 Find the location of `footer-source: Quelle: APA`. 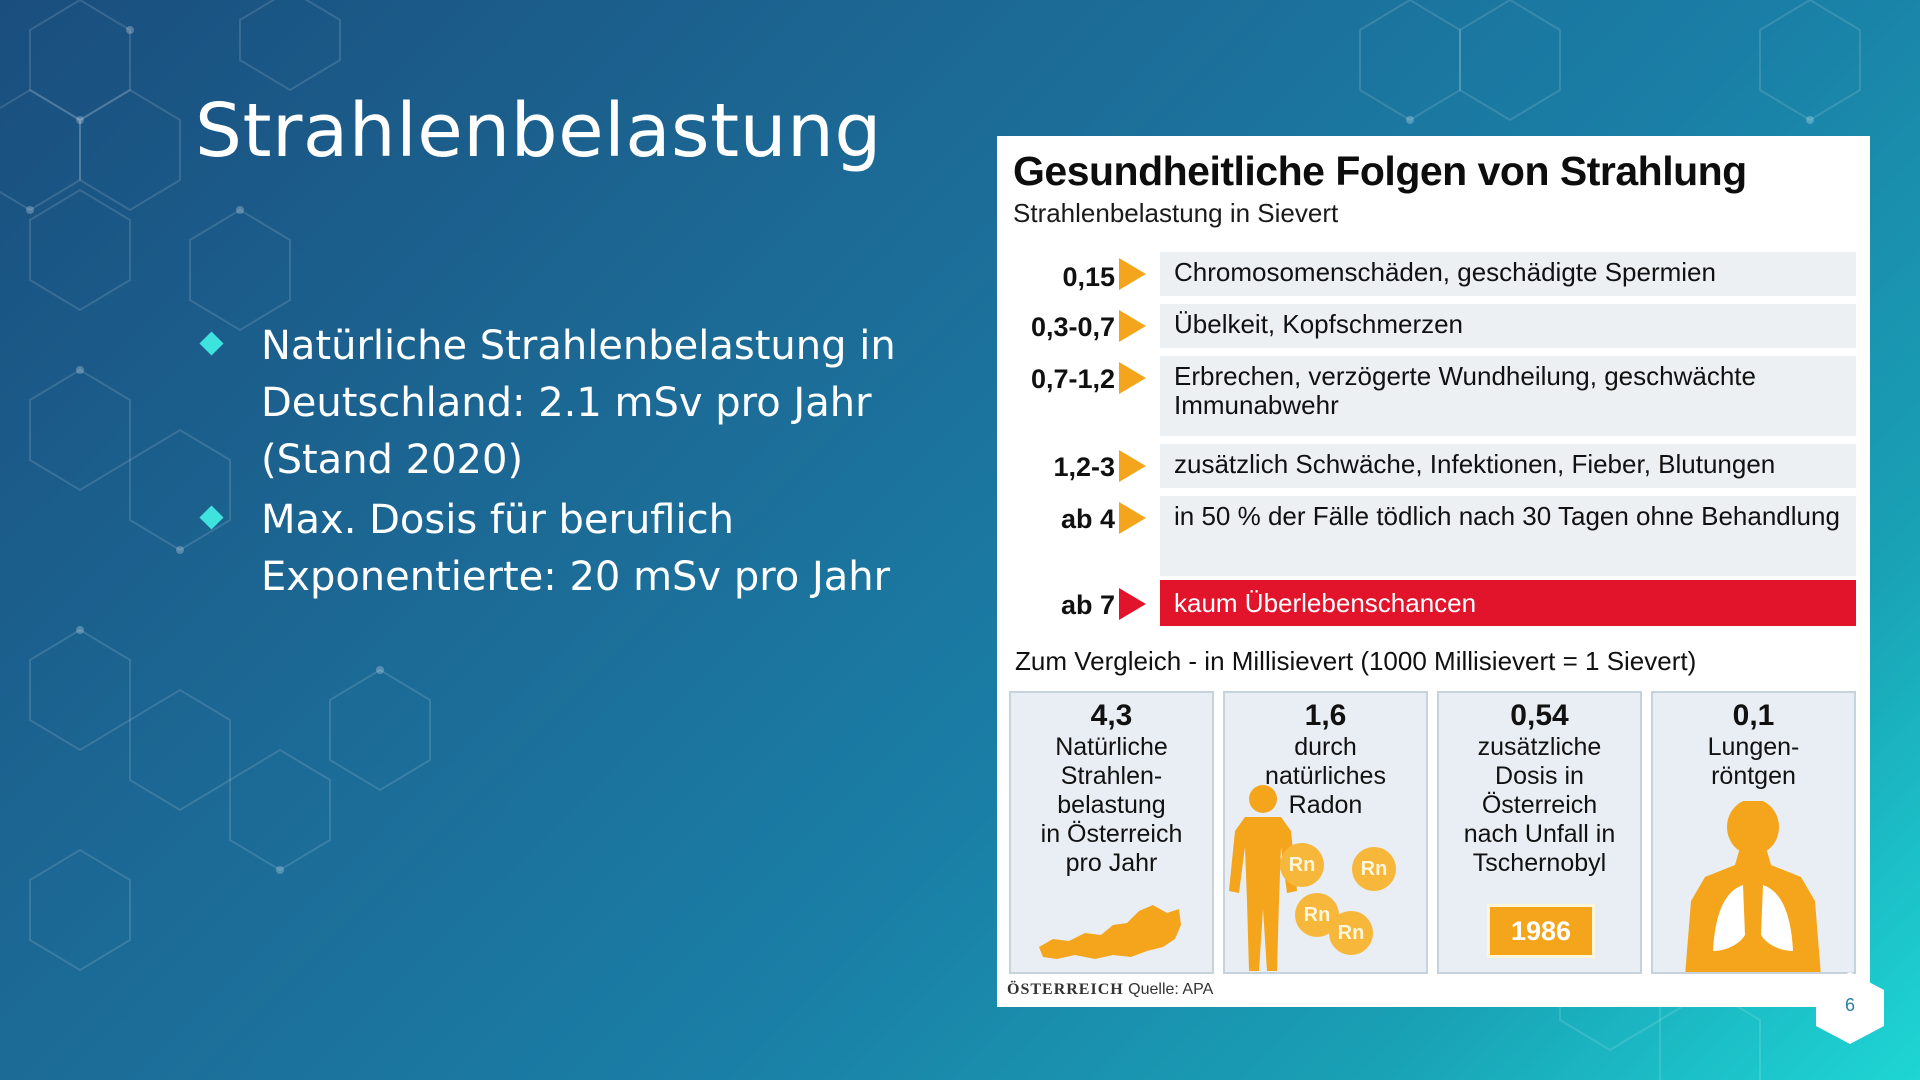

footer-source: Quelle: APA is located at coordinates (1171, 989).